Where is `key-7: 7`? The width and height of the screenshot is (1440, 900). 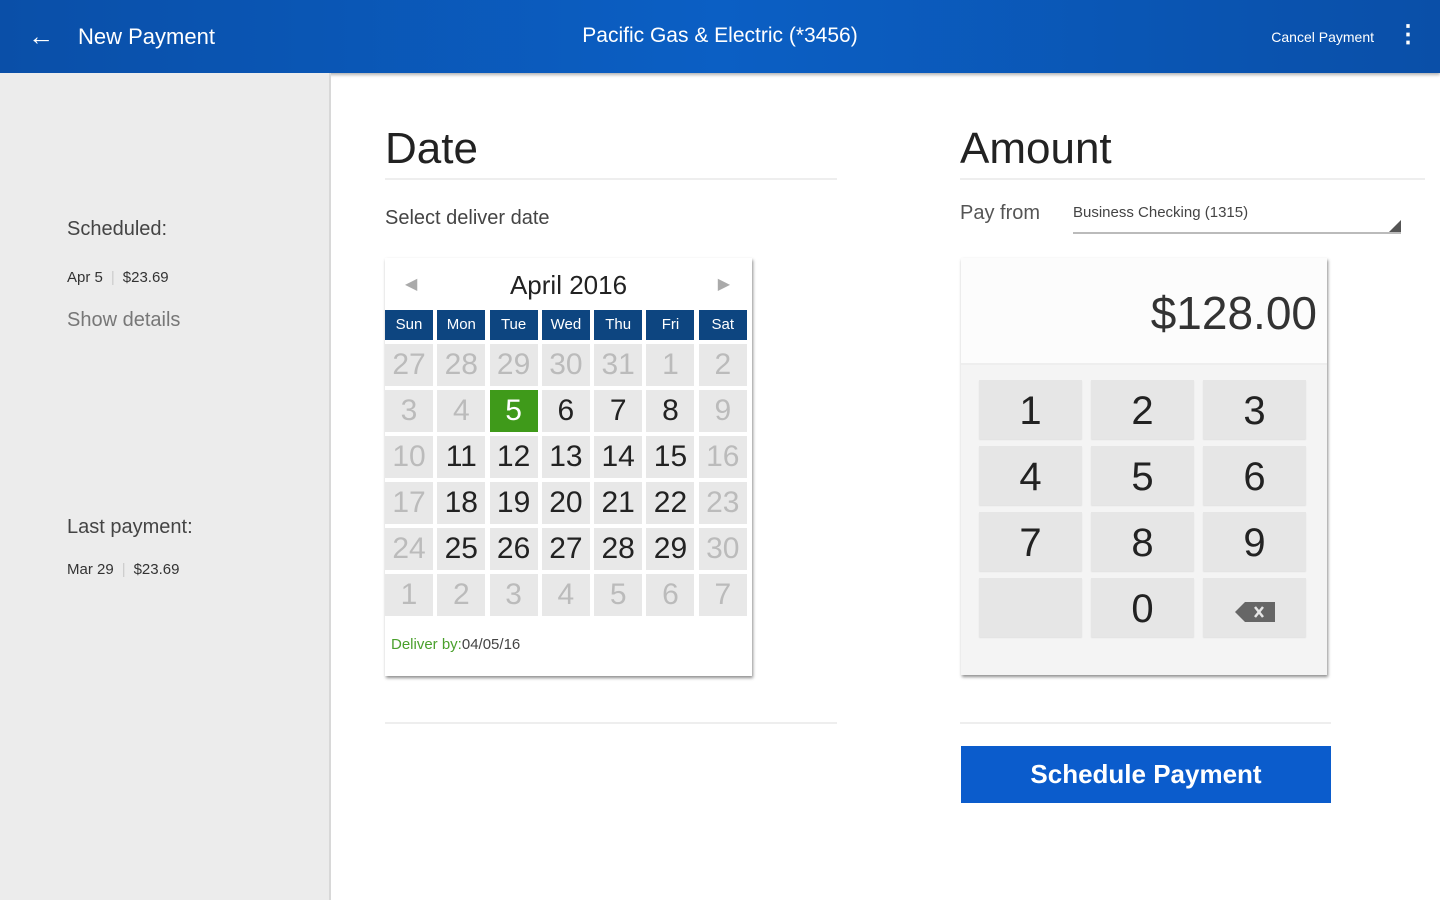 key-7: 7 is located at coordinates (1030, 541).